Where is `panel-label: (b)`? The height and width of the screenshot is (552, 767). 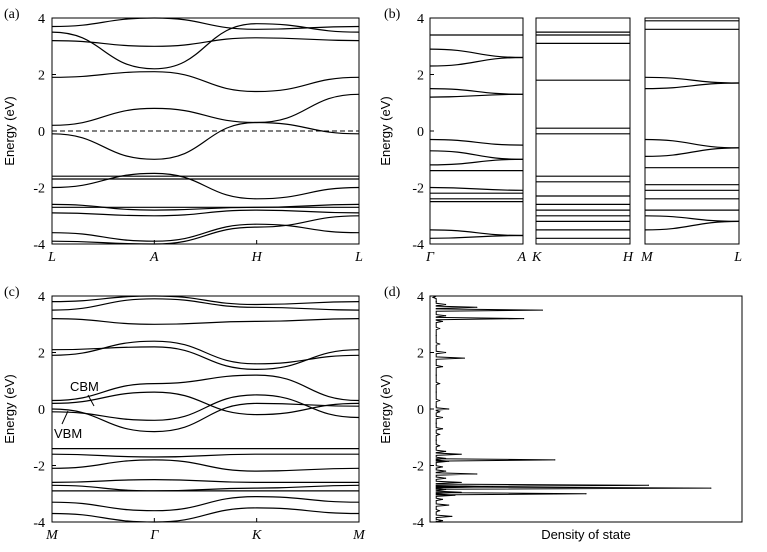 panel-label: (b) is located at coordinates (392, 14).